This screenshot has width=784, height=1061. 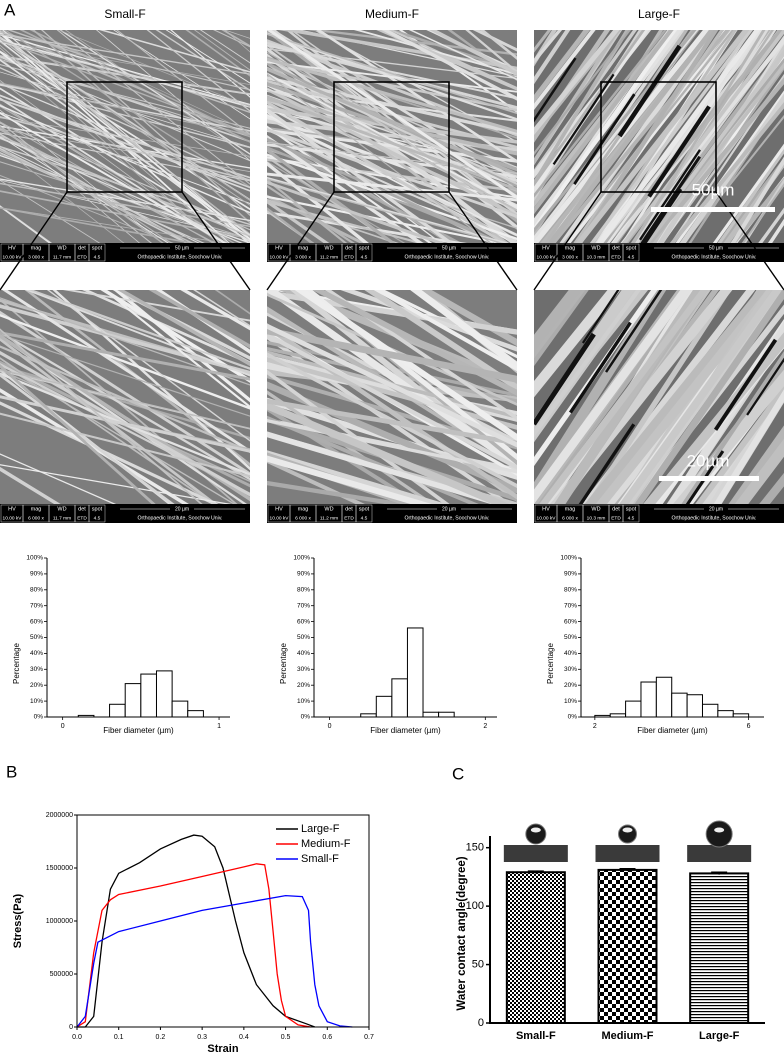 I want to click on y-tick-label: 90%, so click(x=36, y=574).